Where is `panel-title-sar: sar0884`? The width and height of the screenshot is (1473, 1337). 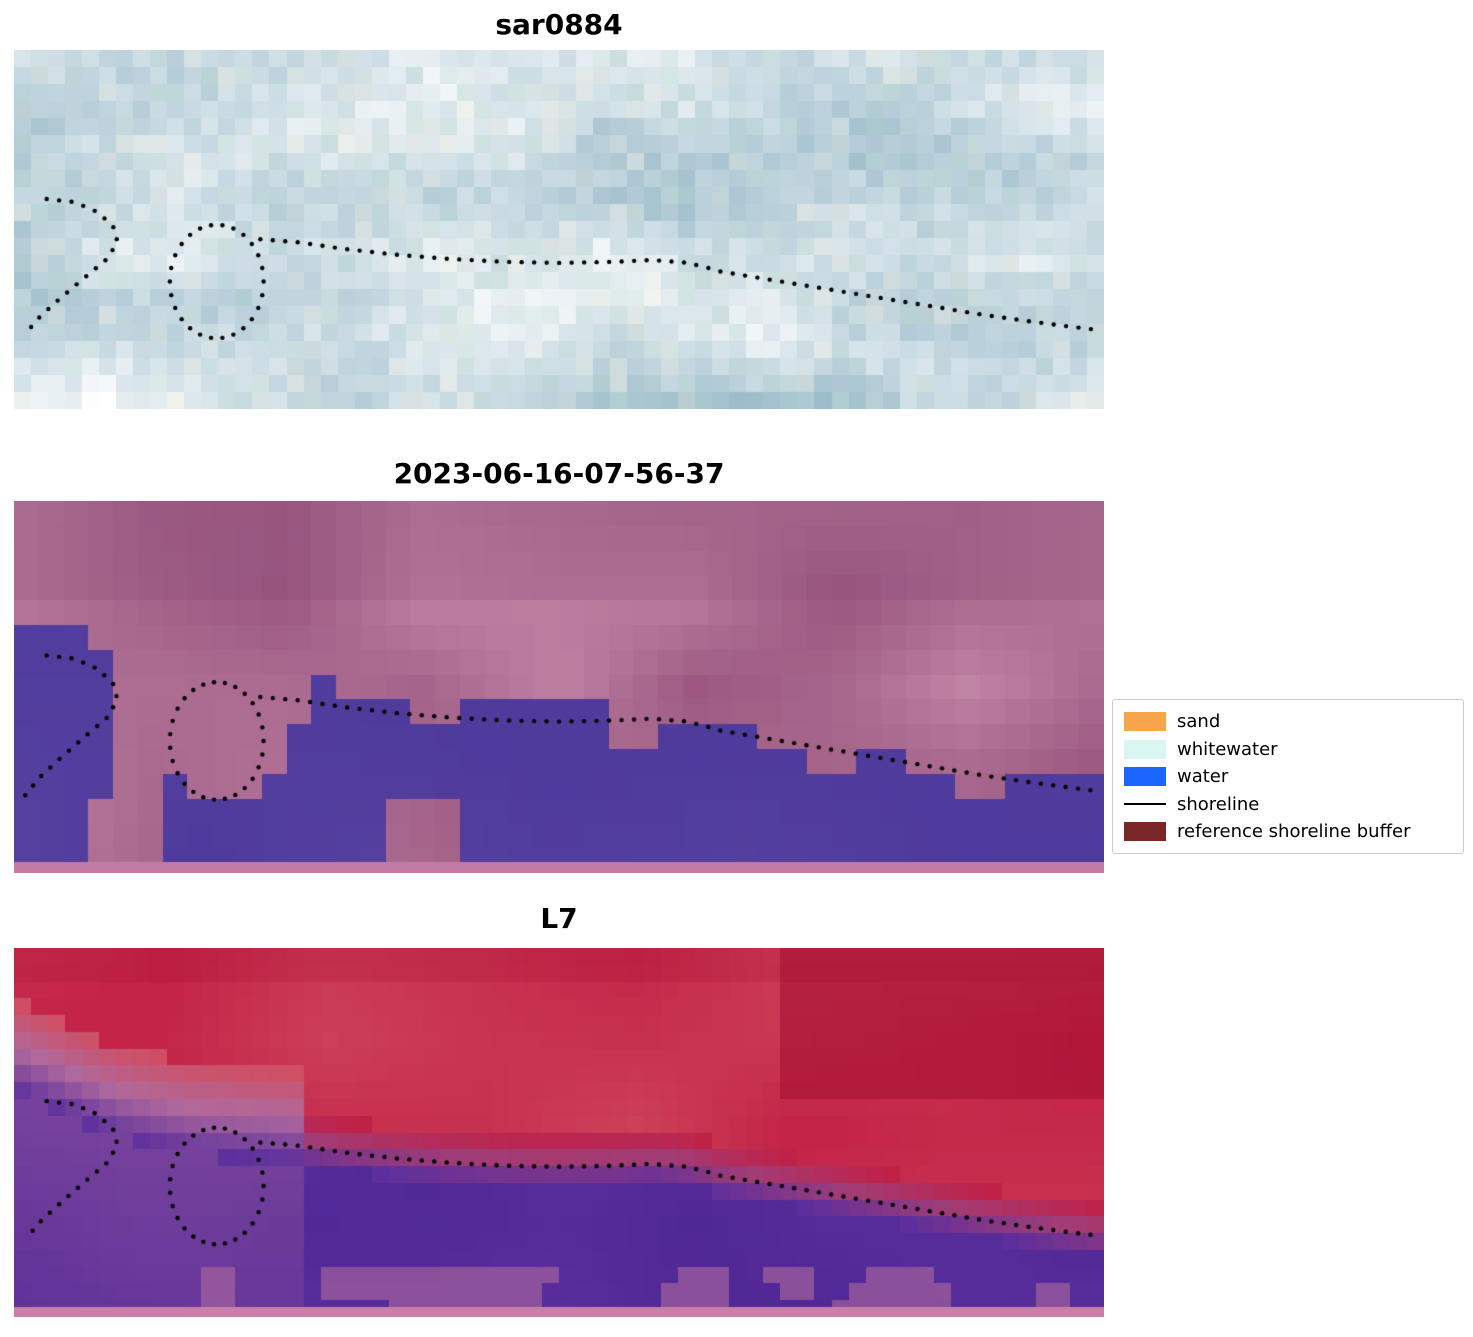
panel-title-sar: sar0884 is located at coordinates (559, 24).